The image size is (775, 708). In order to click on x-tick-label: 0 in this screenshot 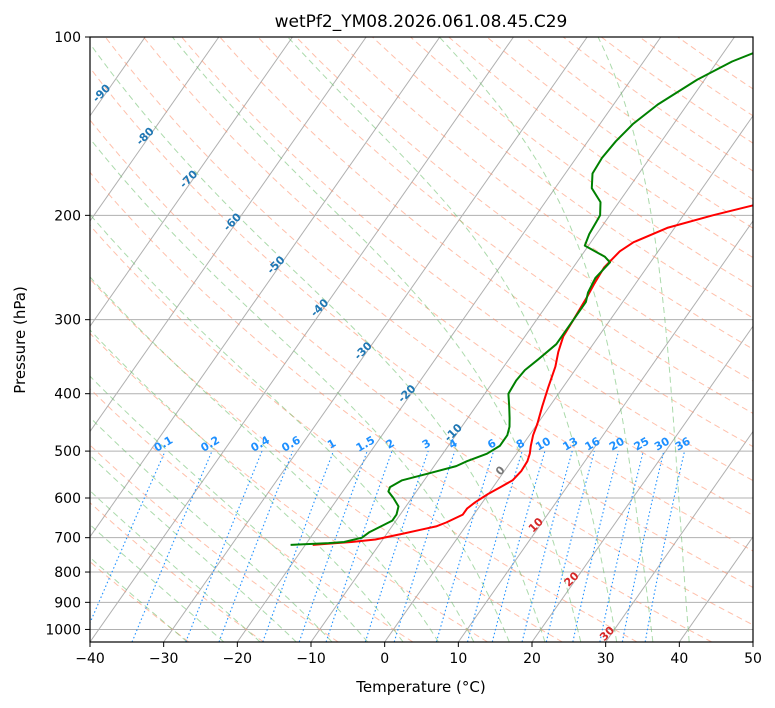, I will do `click(384, 659)`.